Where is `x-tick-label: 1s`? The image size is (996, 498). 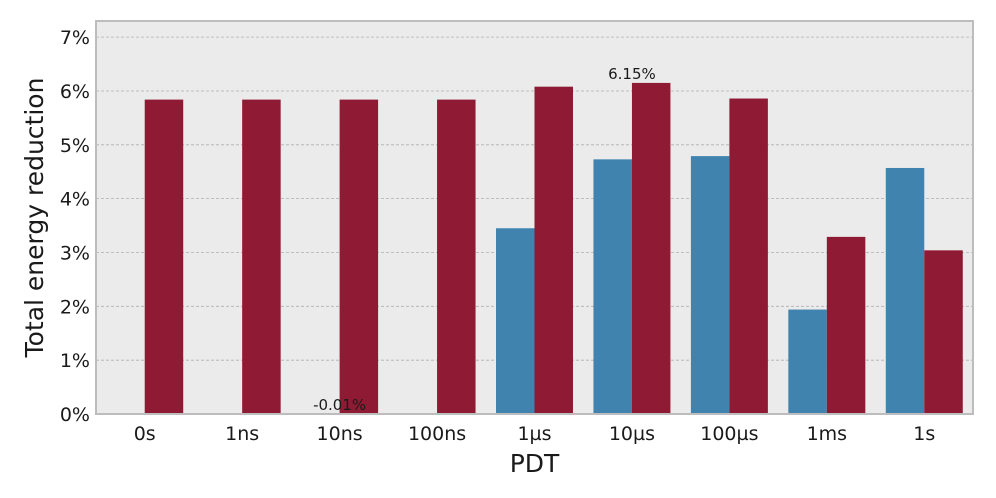 x-tick-label: 1s is located at coordinates (924, 434).